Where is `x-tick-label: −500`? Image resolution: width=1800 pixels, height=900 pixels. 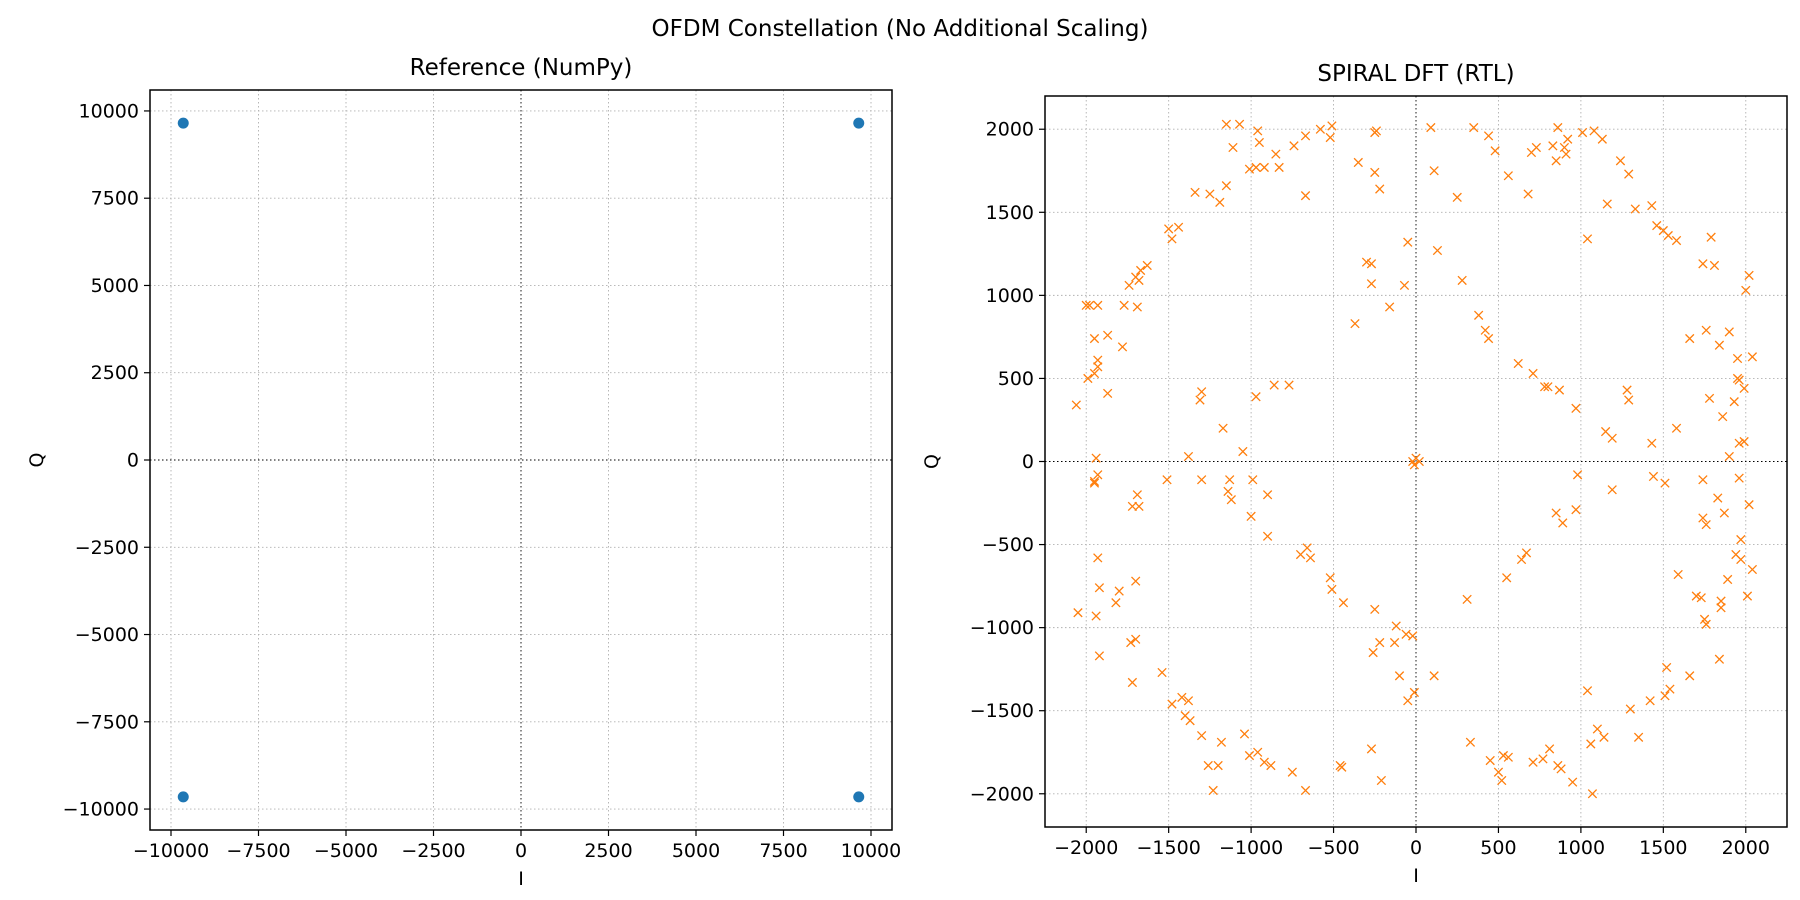 x-tick-label: −500 is located at coordinates (1333, 848).